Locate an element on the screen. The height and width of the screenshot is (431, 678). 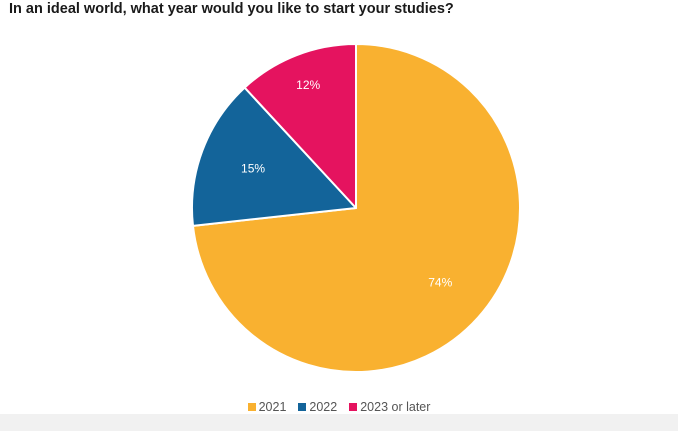
legend-item-2022: 2022 is located at coordinates (317, 407).